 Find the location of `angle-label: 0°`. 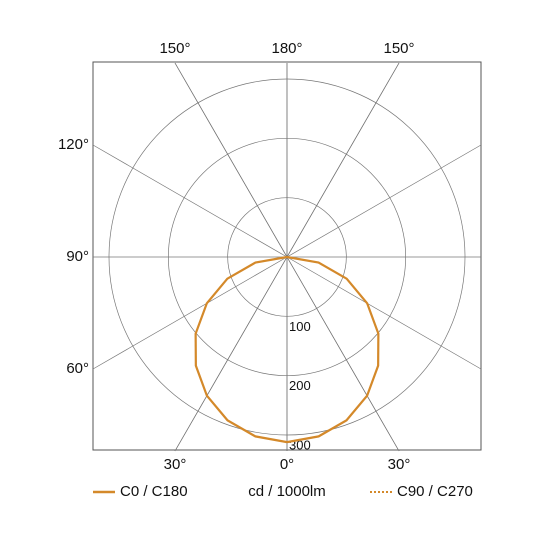

angle-label: 0° is located at coordinates (287, 464).